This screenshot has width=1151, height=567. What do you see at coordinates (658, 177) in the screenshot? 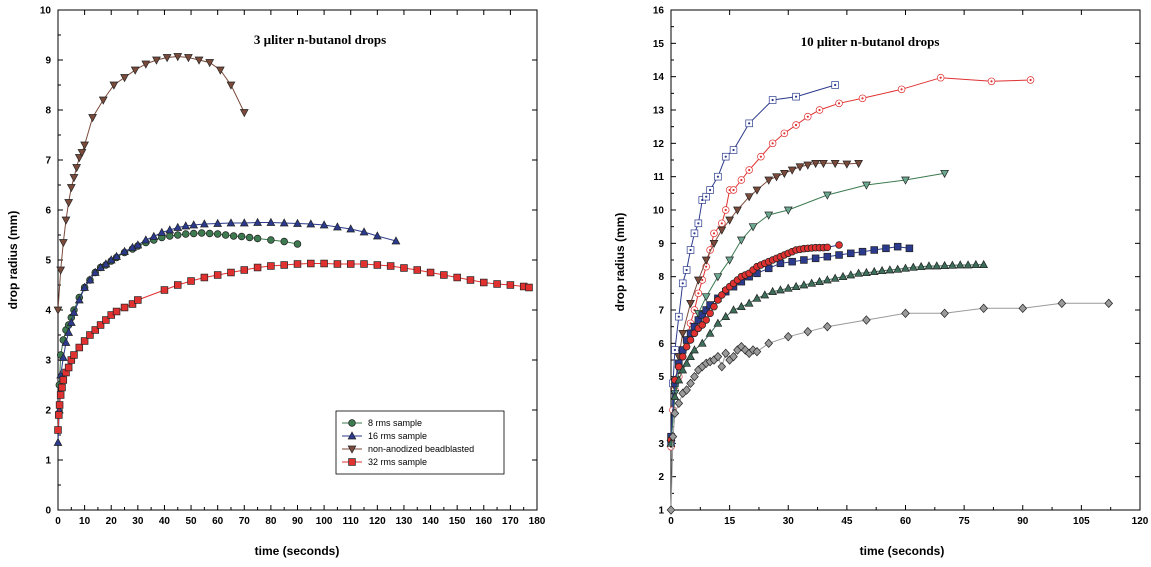
I see `chart-1-y-tick-label: 11` at bounding box center [658, 177].